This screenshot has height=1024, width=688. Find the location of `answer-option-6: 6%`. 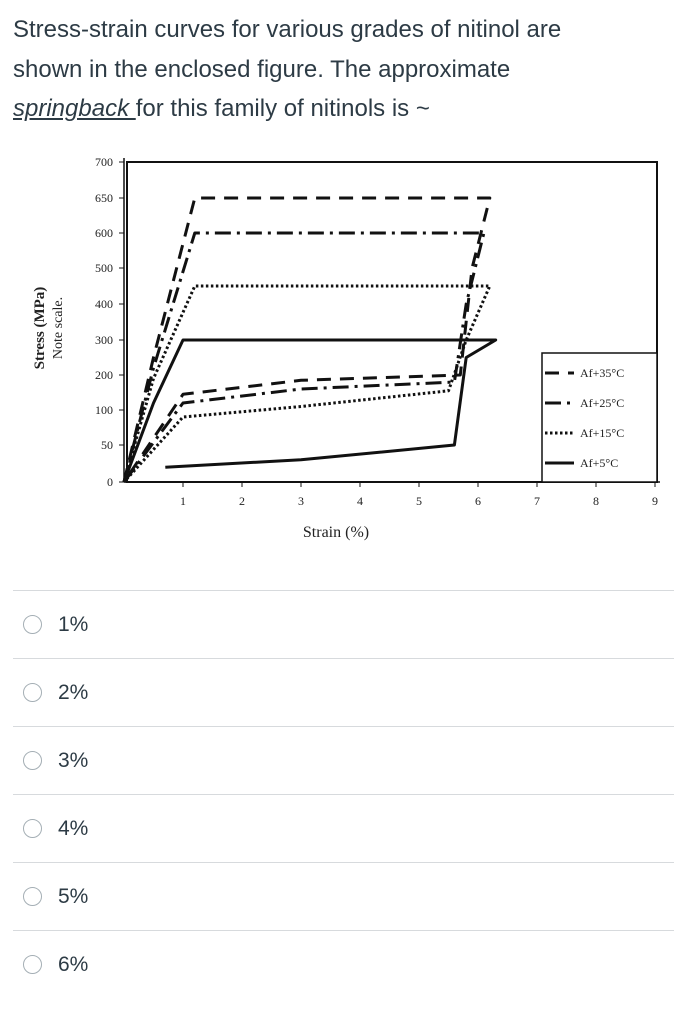

answer-option-6: 6% is located at coordinates (343, 964).